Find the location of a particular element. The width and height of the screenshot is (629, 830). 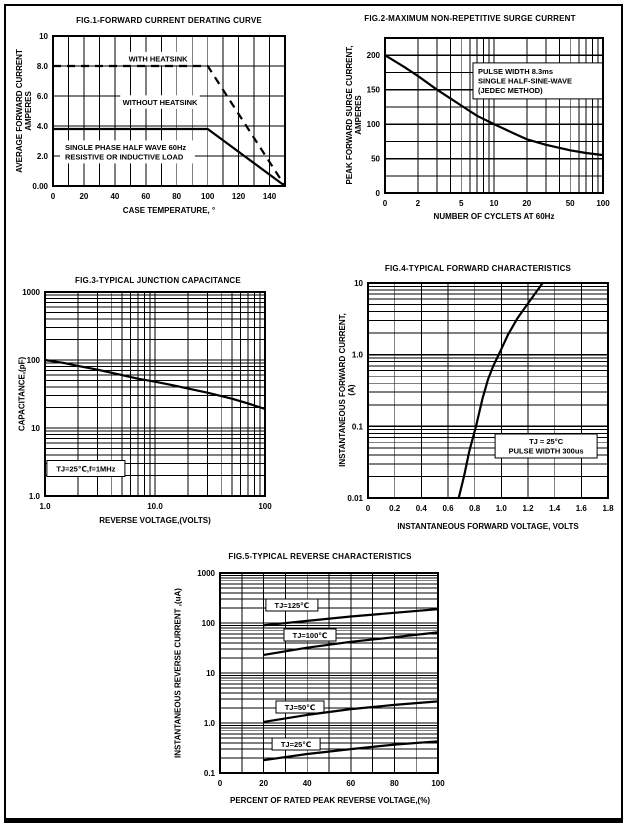

fig1-plot-border is located at coordinates (169, 111).